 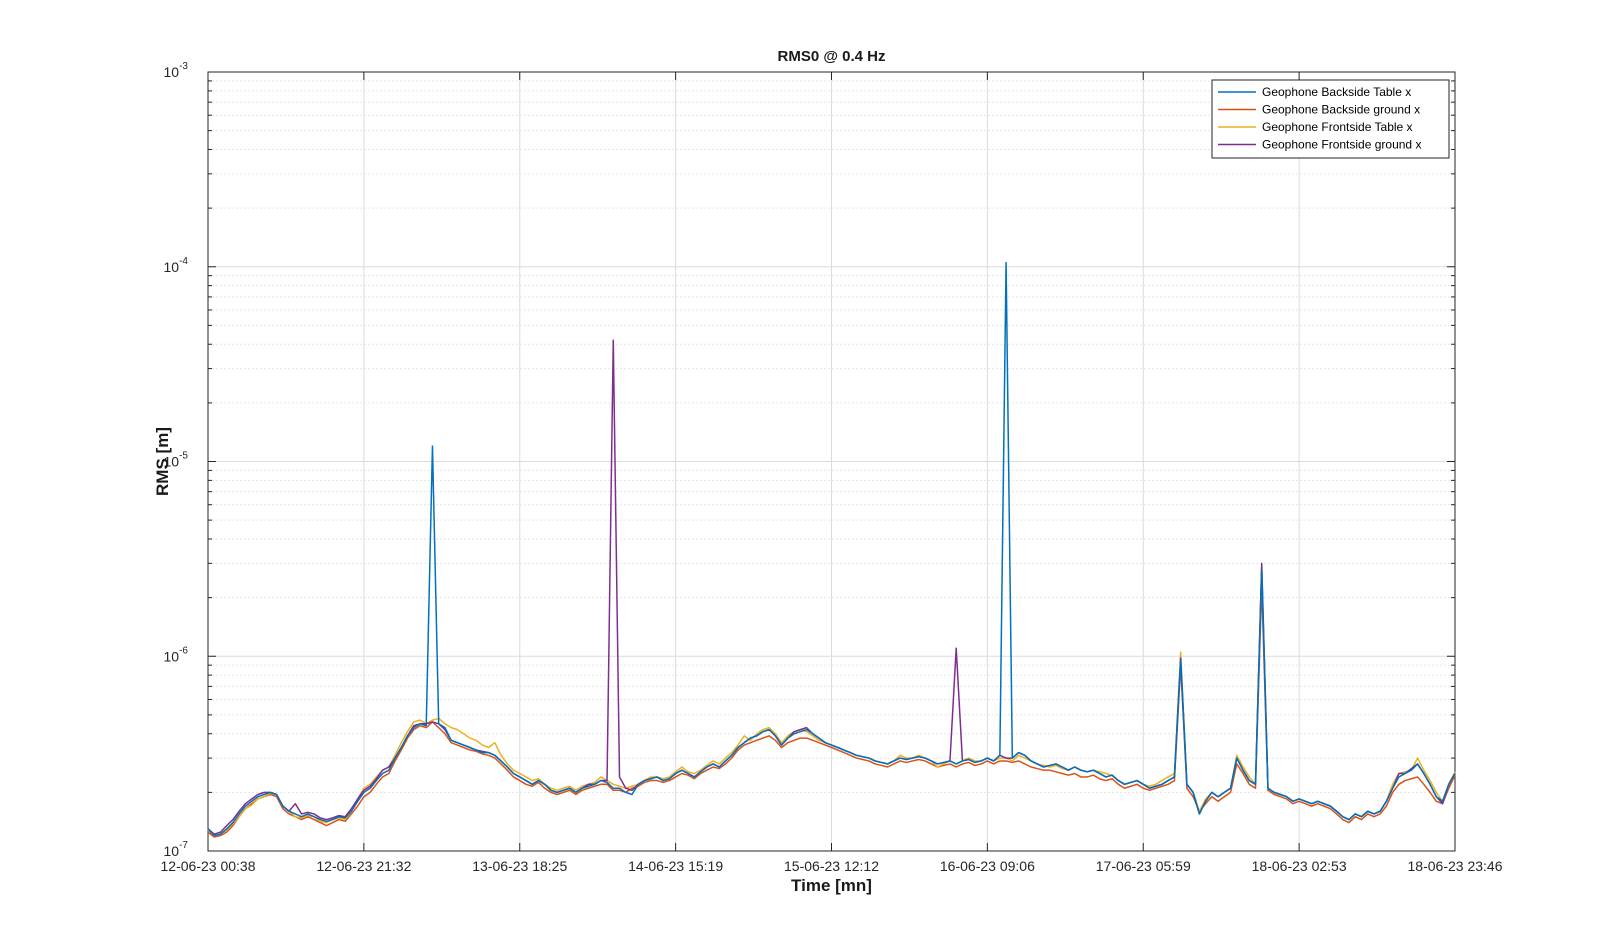 I want to click on legend-label-4: Geophone Frontside ground x, so click(x=1341, y=145).